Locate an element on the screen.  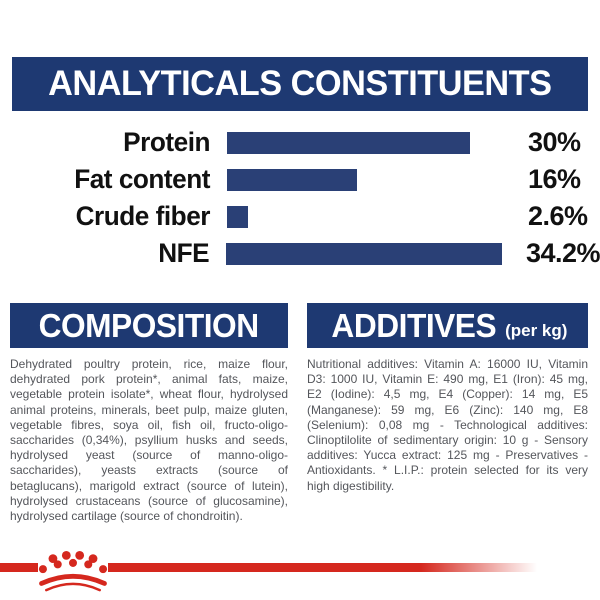
composition-header: COMPOSITION is located at coordinates (149, 325).